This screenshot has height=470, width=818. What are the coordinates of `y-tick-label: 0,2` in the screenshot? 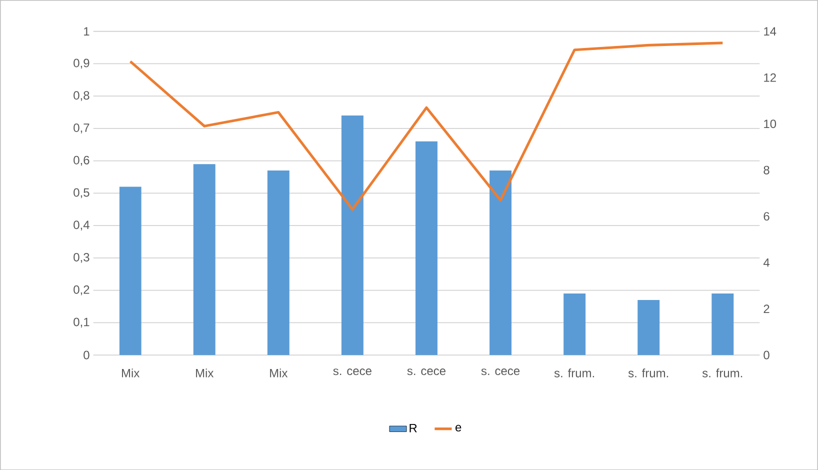 It's located at (82, 290).